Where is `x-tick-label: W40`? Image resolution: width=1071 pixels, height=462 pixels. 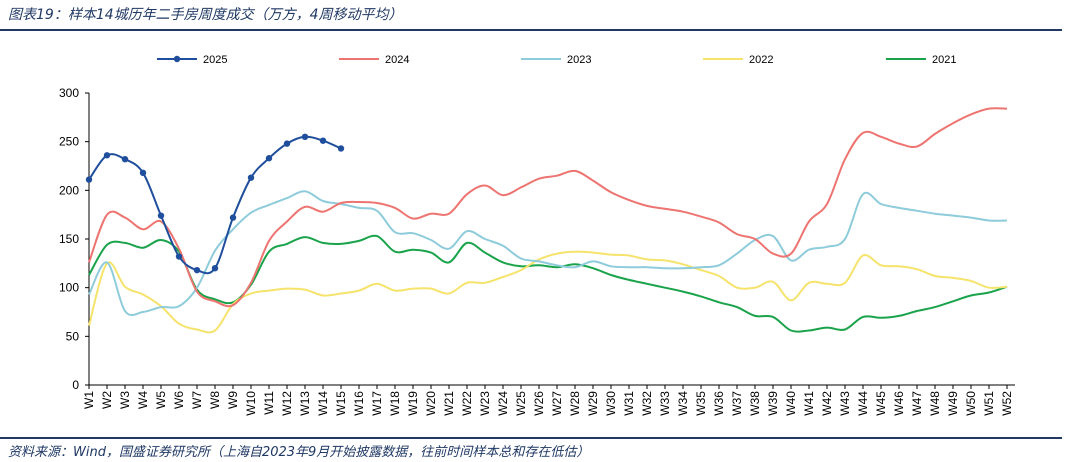
x-tick-label: W40 is located at coordinates (791, 403).